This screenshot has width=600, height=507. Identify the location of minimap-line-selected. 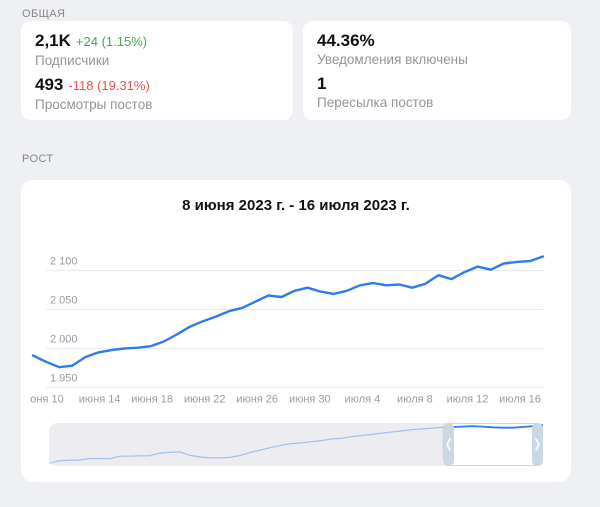
(493, 426).